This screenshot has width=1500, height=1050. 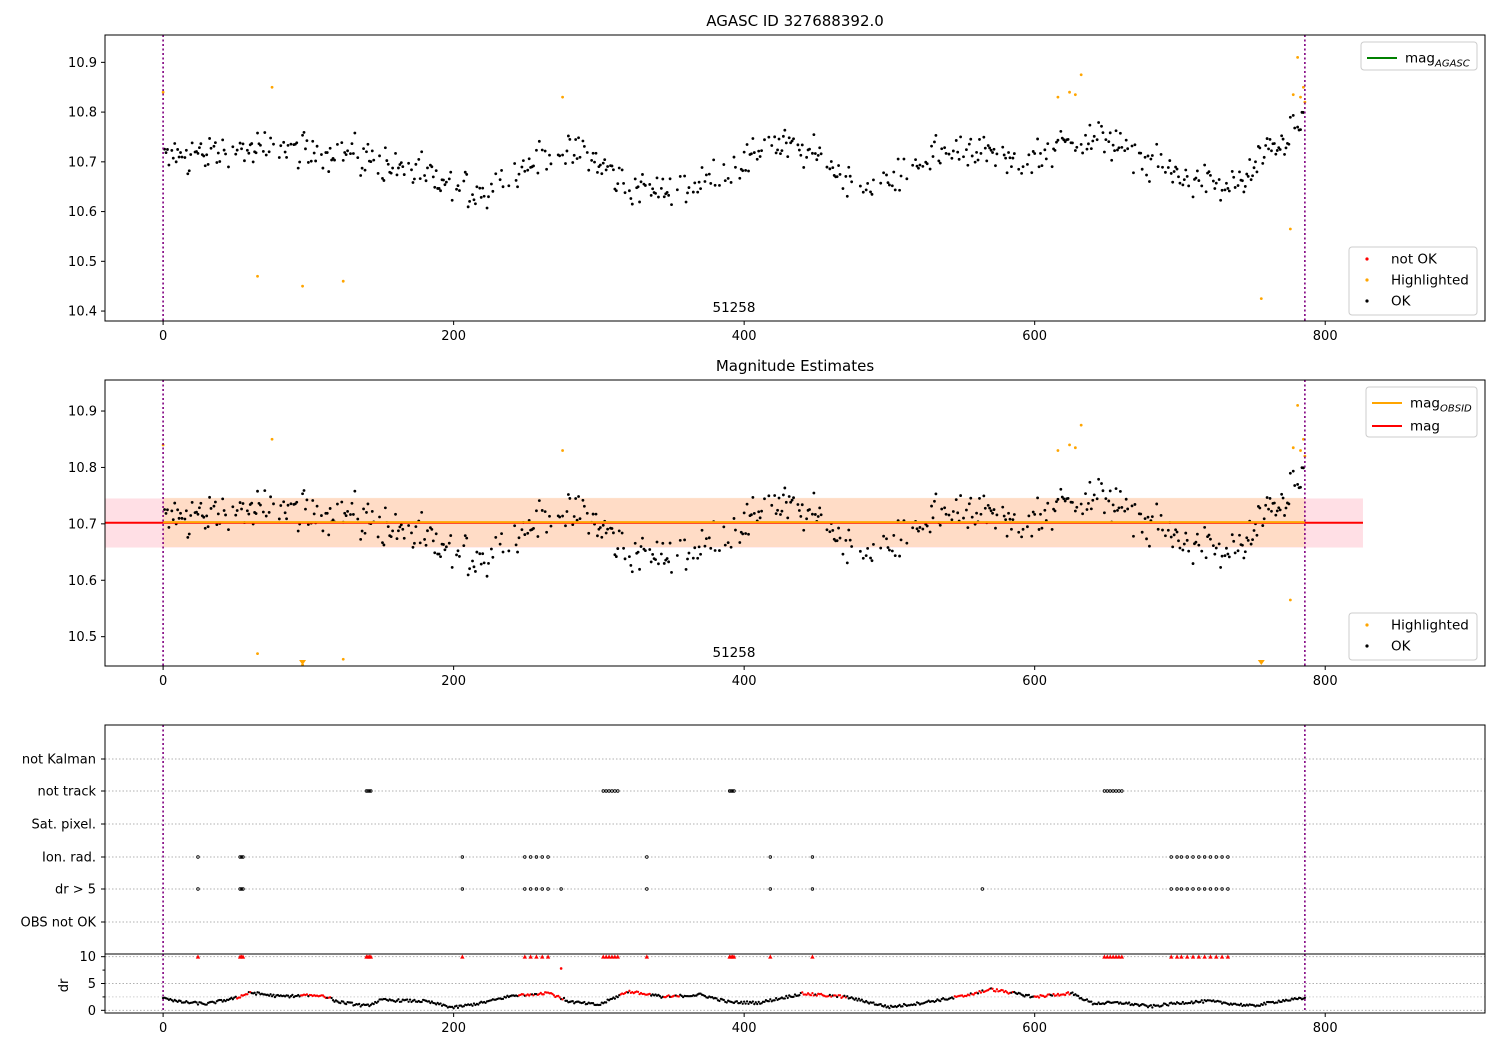 What do you see at coordinates (1367, 646) in the screenshot?
I see `legend-point-swatch` at bounding box center [1367, 646].